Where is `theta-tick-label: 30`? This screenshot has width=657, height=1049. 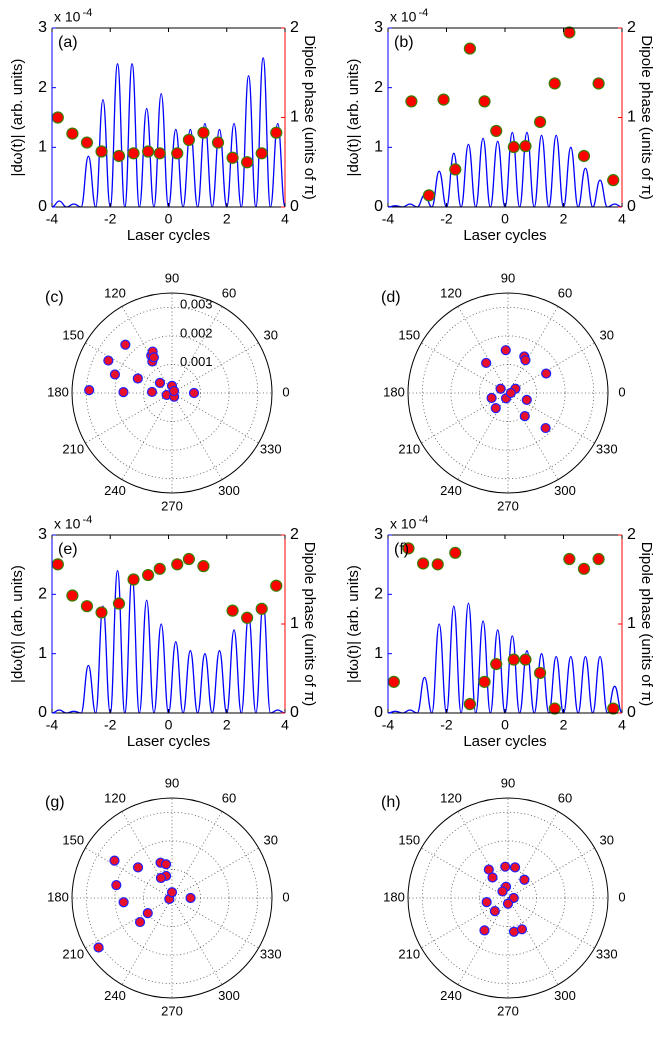
theta-tick-label: 30 is located at coordinates (606, 334).